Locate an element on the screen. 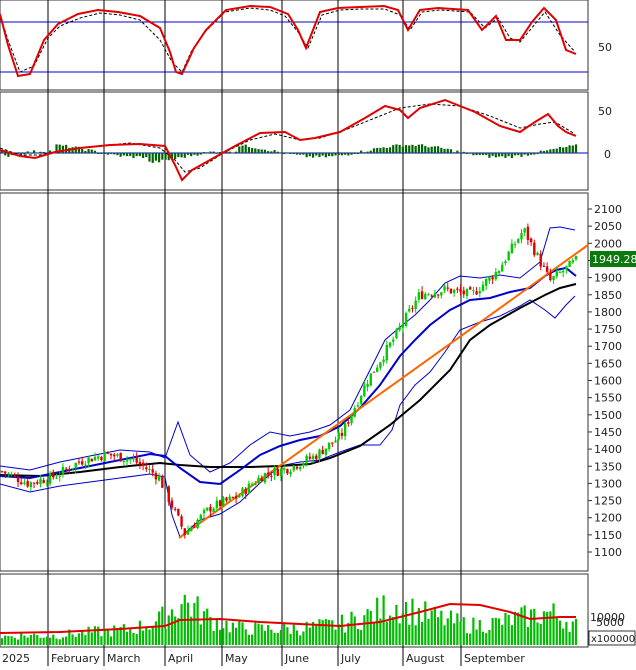 Image resolution: width=636 pixels, height=670 pixels. x-label-5: June is located at coordinates (296, 658).